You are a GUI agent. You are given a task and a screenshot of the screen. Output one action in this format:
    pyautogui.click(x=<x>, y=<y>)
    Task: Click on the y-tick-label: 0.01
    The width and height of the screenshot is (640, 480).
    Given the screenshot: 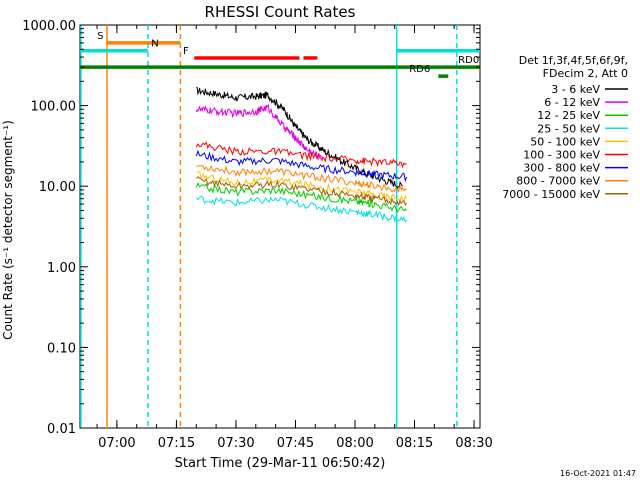 What is the action you would take?
    pyautogui.click(x=61, y=429)
    